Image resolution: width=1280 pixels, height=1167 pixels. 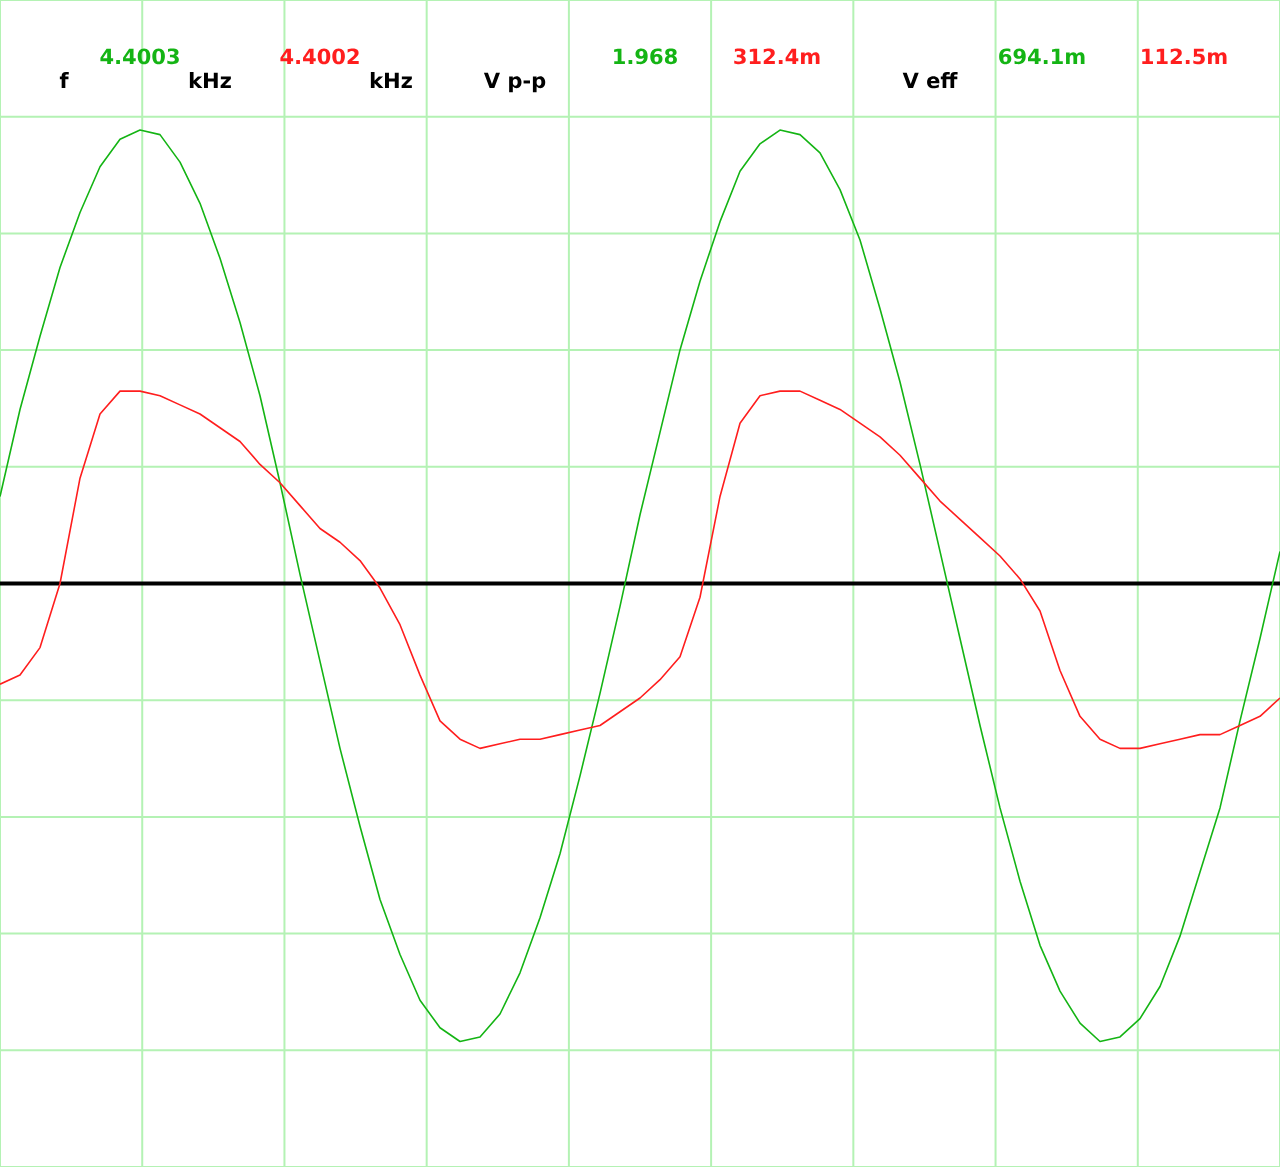 What do you see at coordinates (64, 80) in the screenshot?
I see `text: f` at bounding box center [64, 80].